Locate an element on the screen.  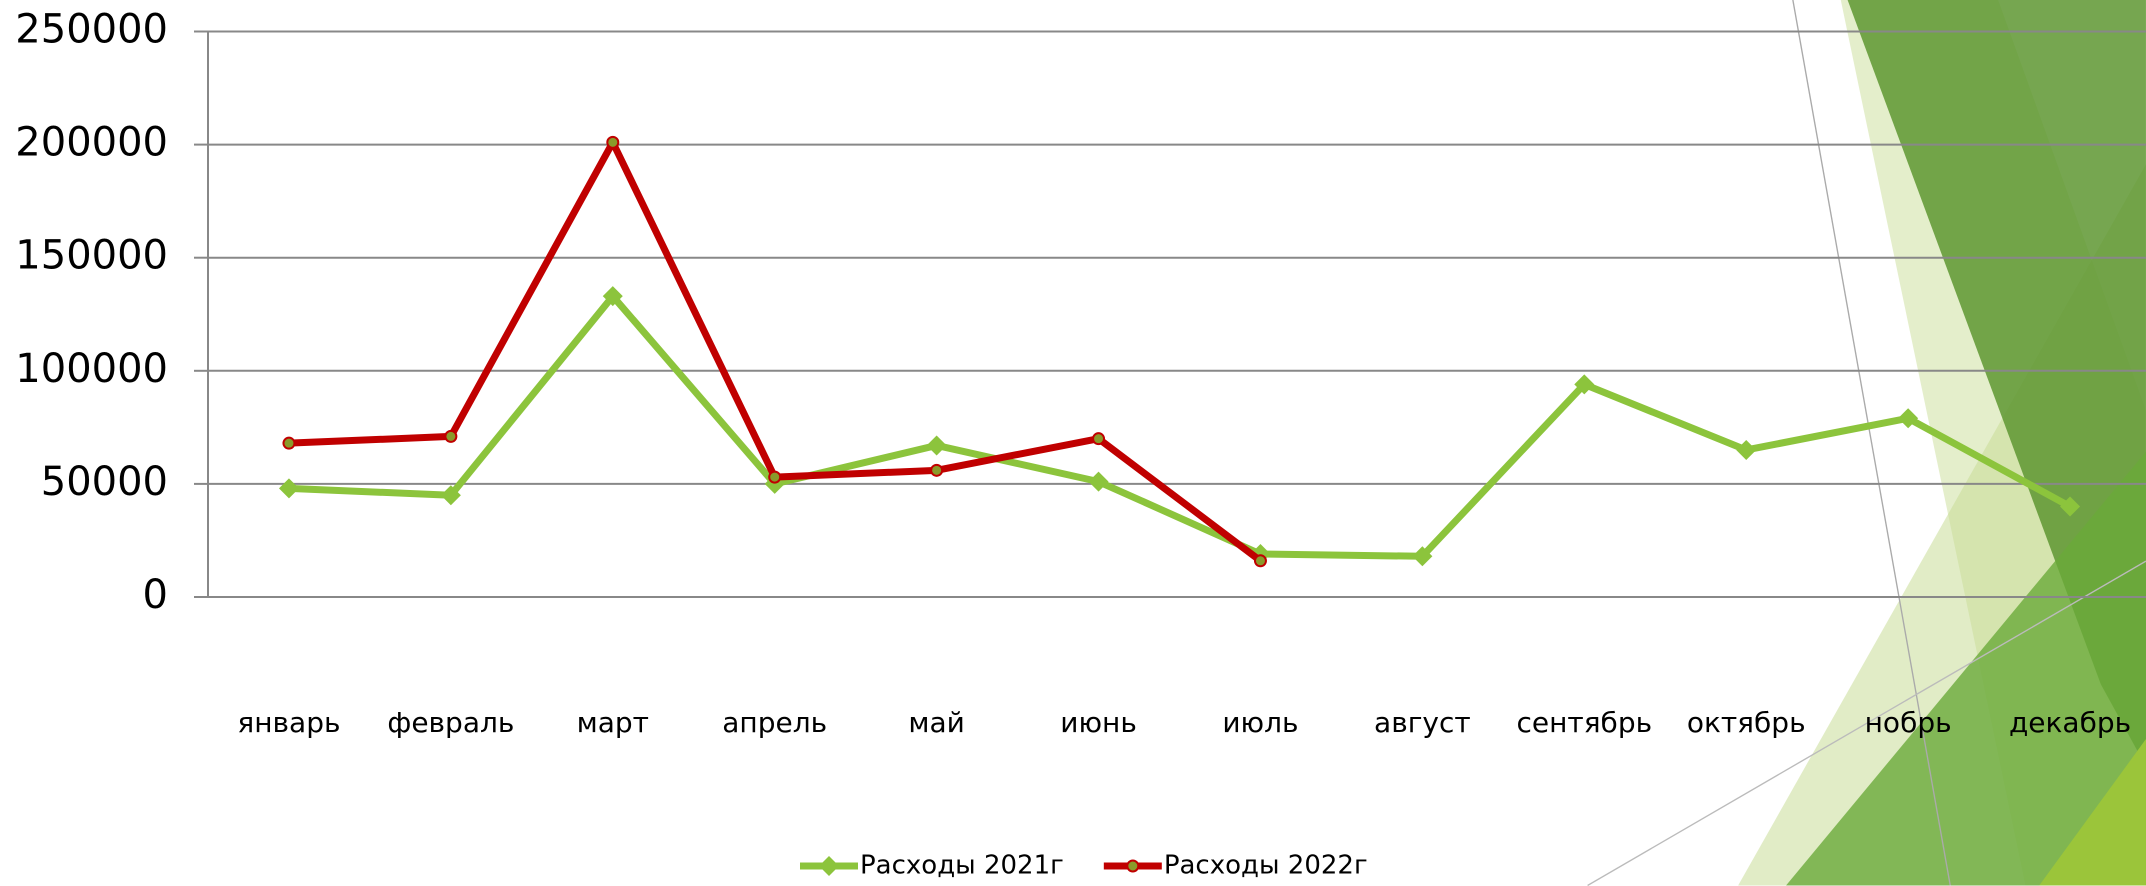
y-tick-label: 100000 is located at coordinates (91, 369).